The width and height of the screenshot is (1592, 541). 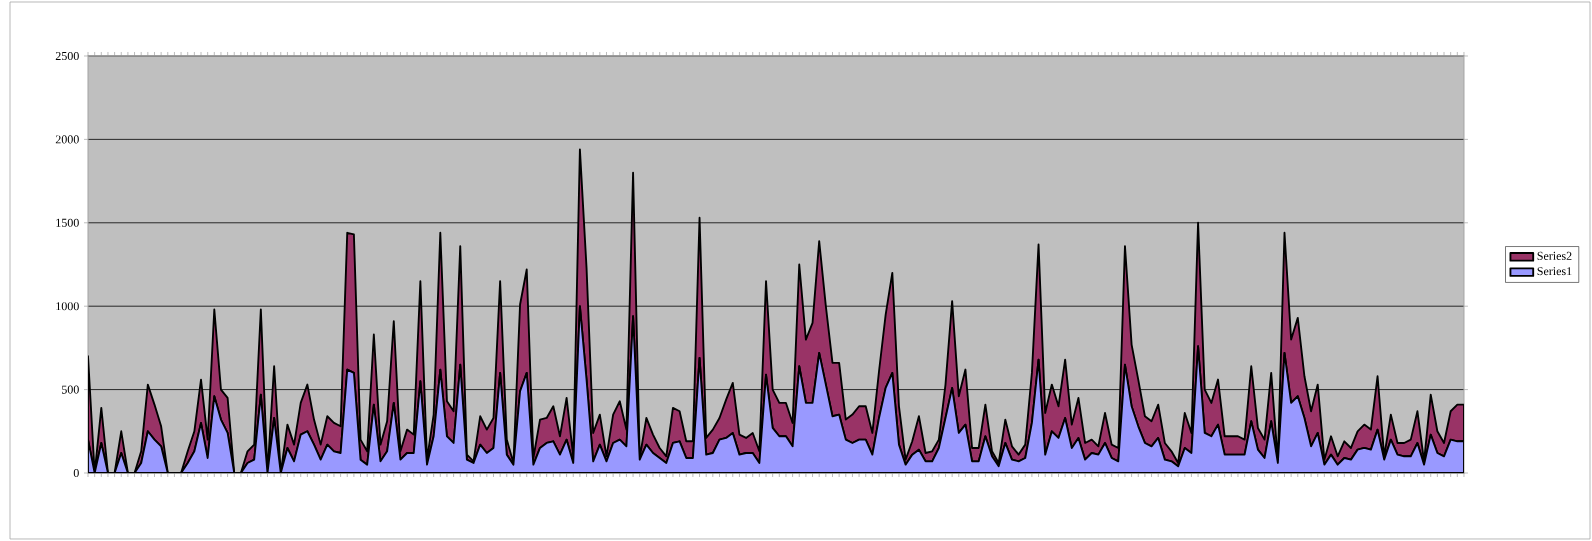 I want to click on y-tick-label: 1000, so click(x=67, y=306).